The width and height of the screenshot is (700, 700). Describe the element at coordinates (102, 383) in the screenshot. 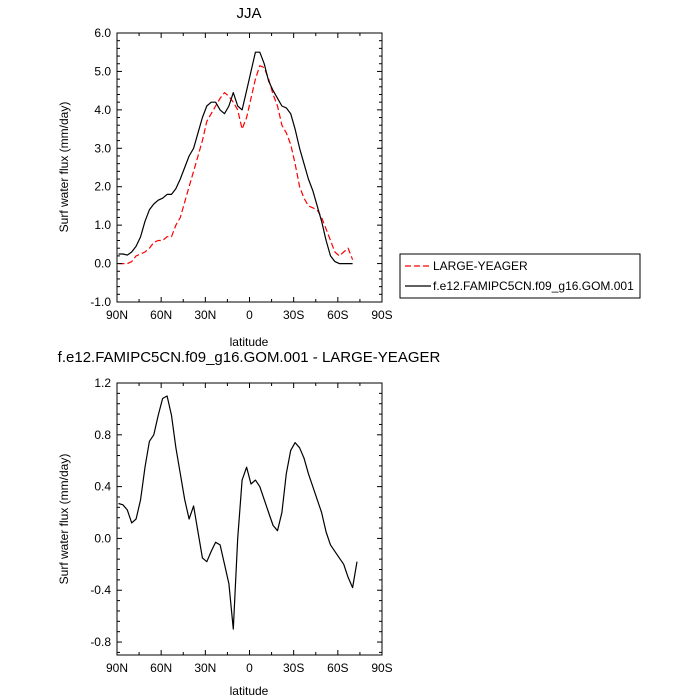

I see `y-tick-label: 1.2` at that location.